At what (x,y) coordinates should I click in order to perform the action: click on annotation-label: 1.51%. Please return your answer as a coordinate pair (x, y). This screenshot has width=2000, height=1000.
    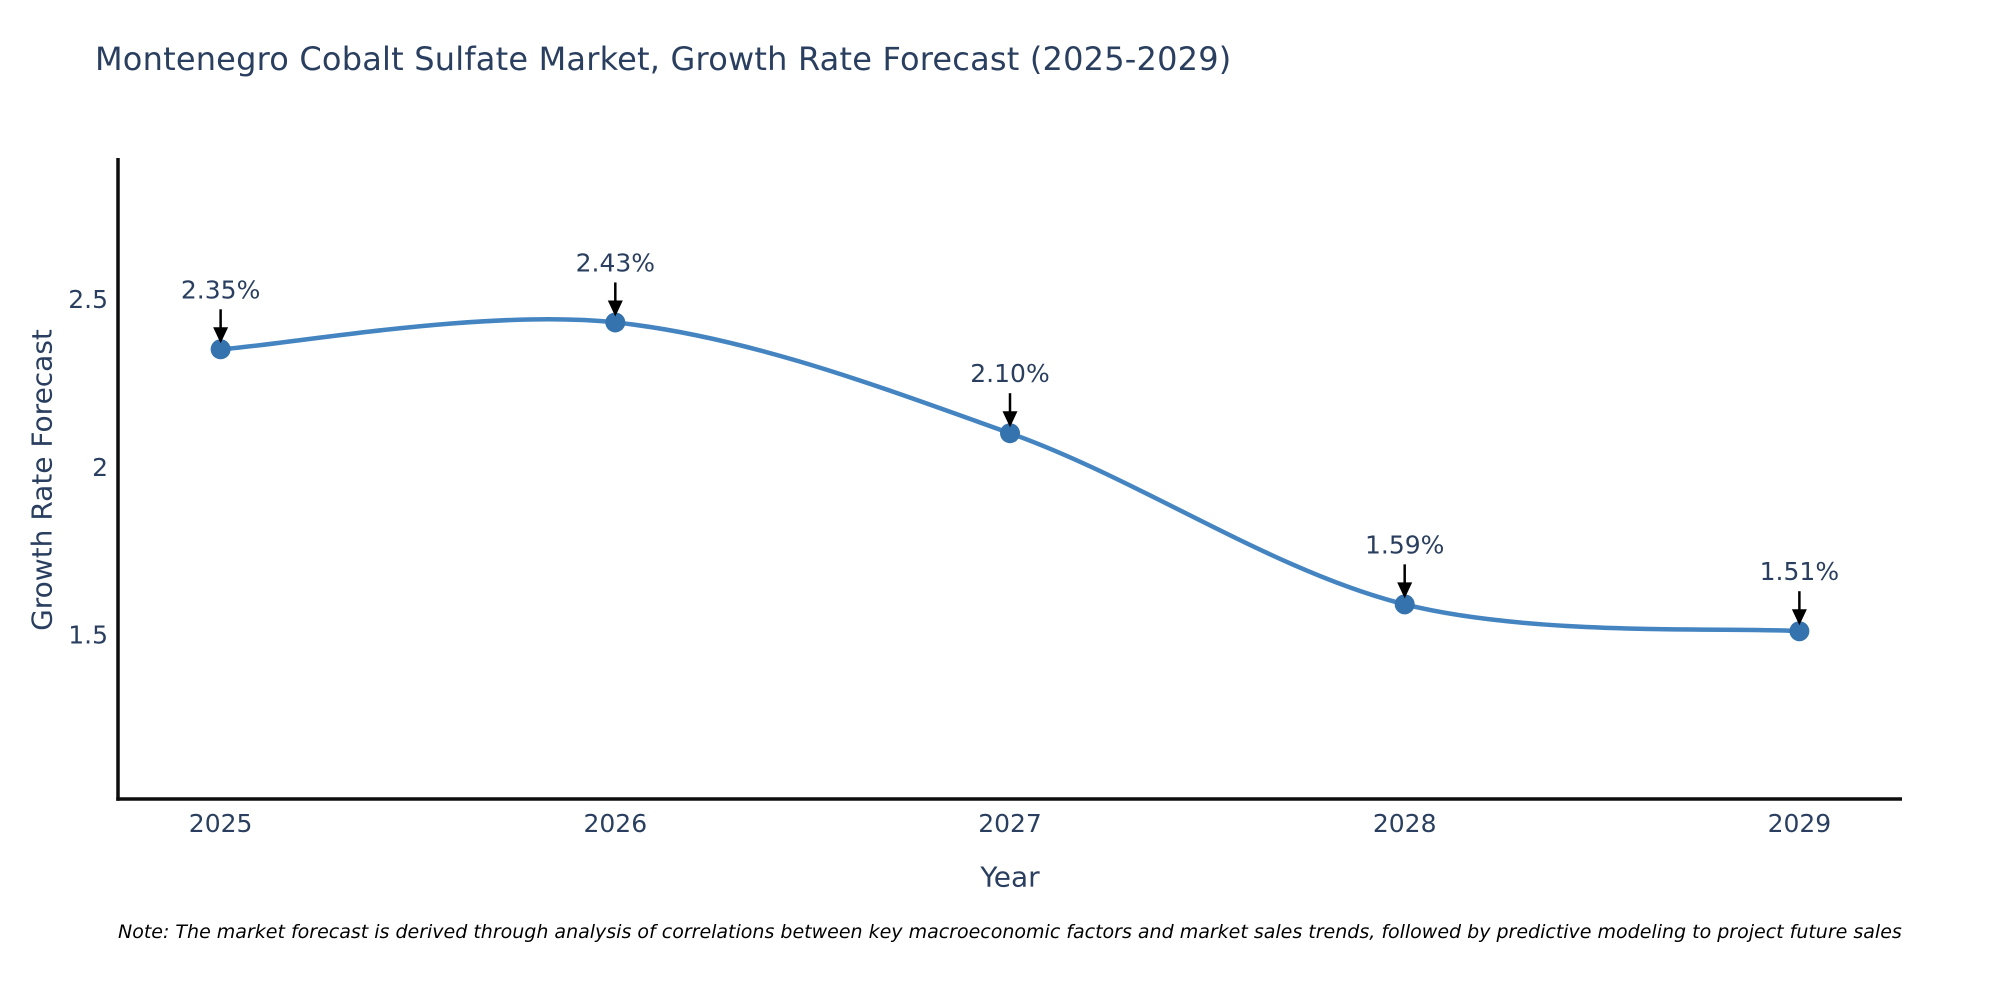
    Looking at the image, I should click on (1799, 571).